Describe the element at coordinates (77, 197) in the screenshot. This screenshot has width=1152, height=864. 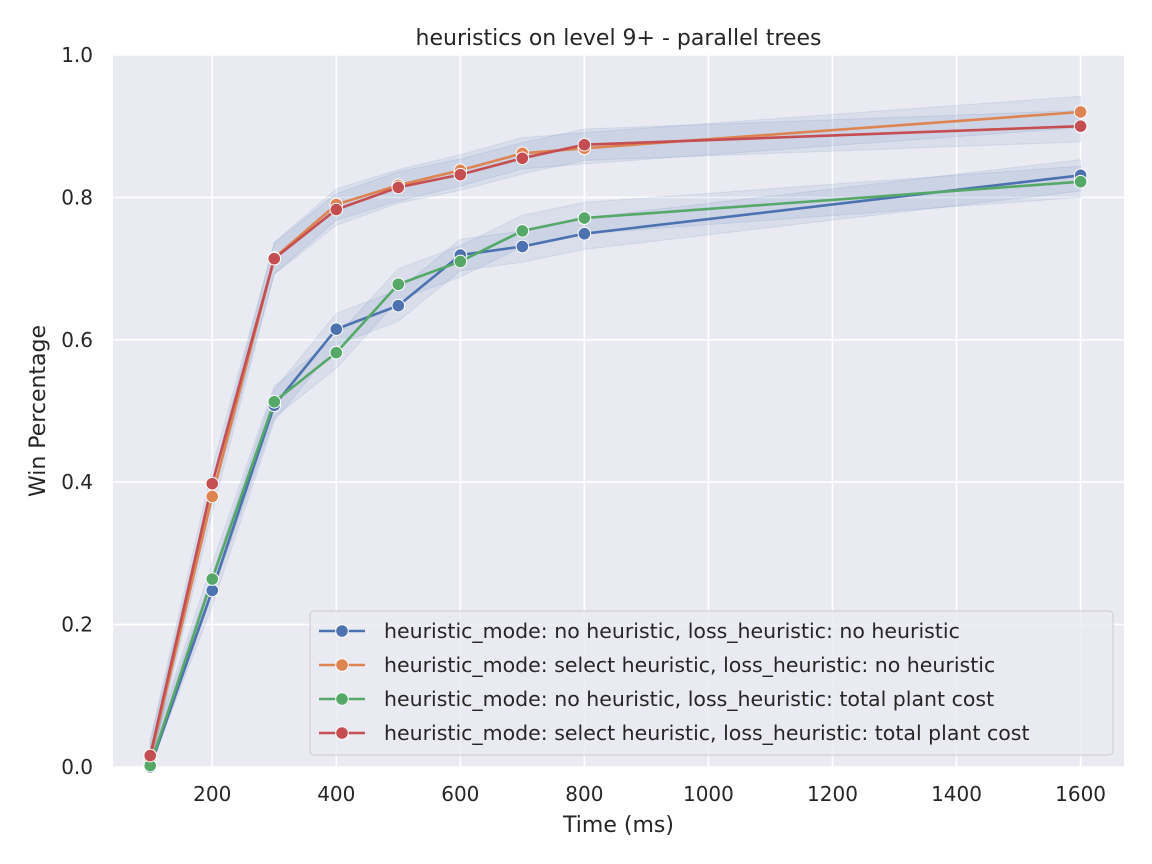
I see `y-tick-label: 0.8` at that location.